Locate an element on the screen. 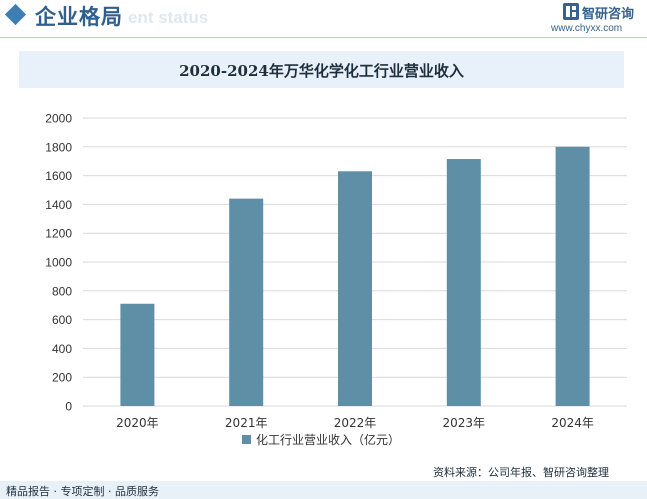 This screenshot has height=499, width=647. source-note: 资料来源：公司年报、智研咨询整理 is located at coordinates (521, 472).